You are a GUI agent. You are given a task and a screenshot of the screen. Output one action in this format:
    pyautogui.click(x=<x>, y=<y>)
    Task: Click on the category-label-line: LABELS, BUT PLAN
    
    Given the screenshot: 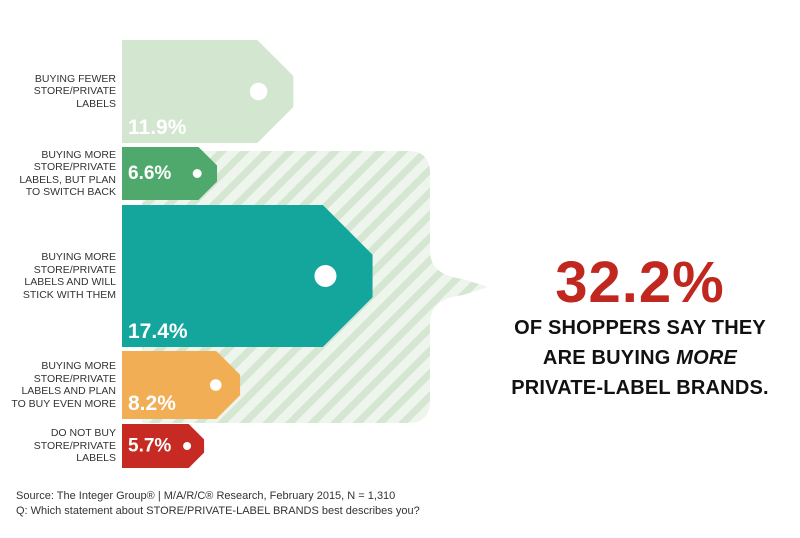 What is the action you would take?
    pyautogui.click(x=67, y=179)
    